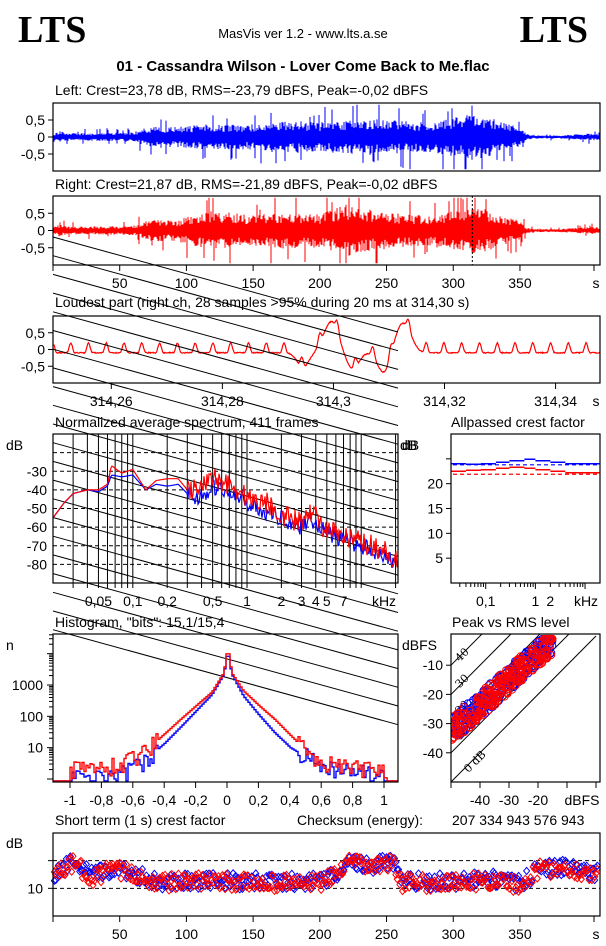 The height and width of the screenshot is (946, 606). I want to click on x-tick-label: -40, so click(480, 800).